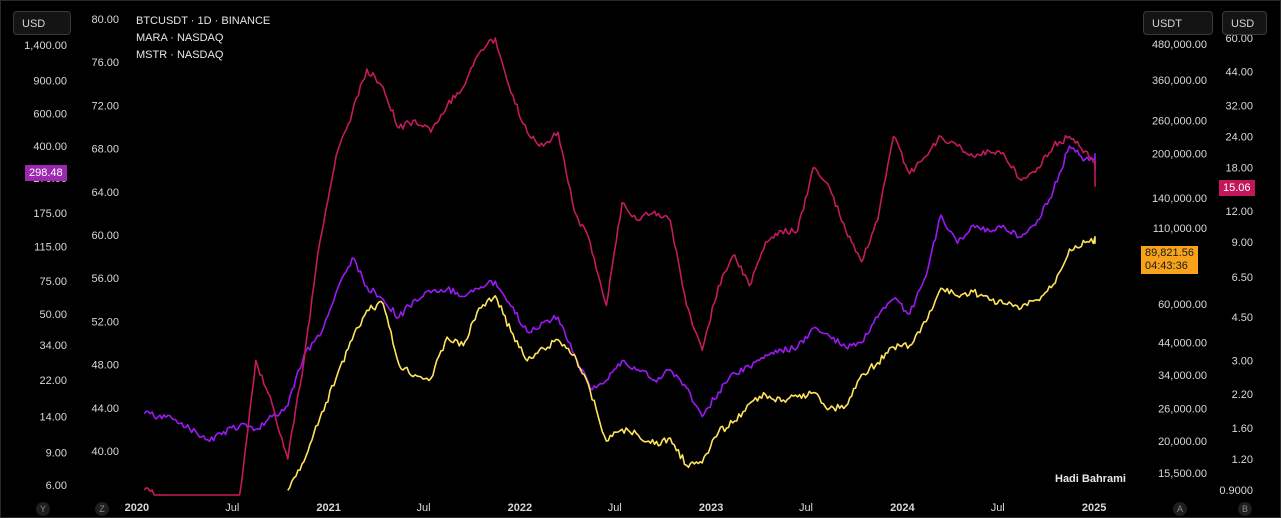 The height and width of the screenshot is (518, 1281). What do you see at coordinates (328, 508) in the screenshot?
I see `time-tick-label: 2021` at bounding box center [328, 508].